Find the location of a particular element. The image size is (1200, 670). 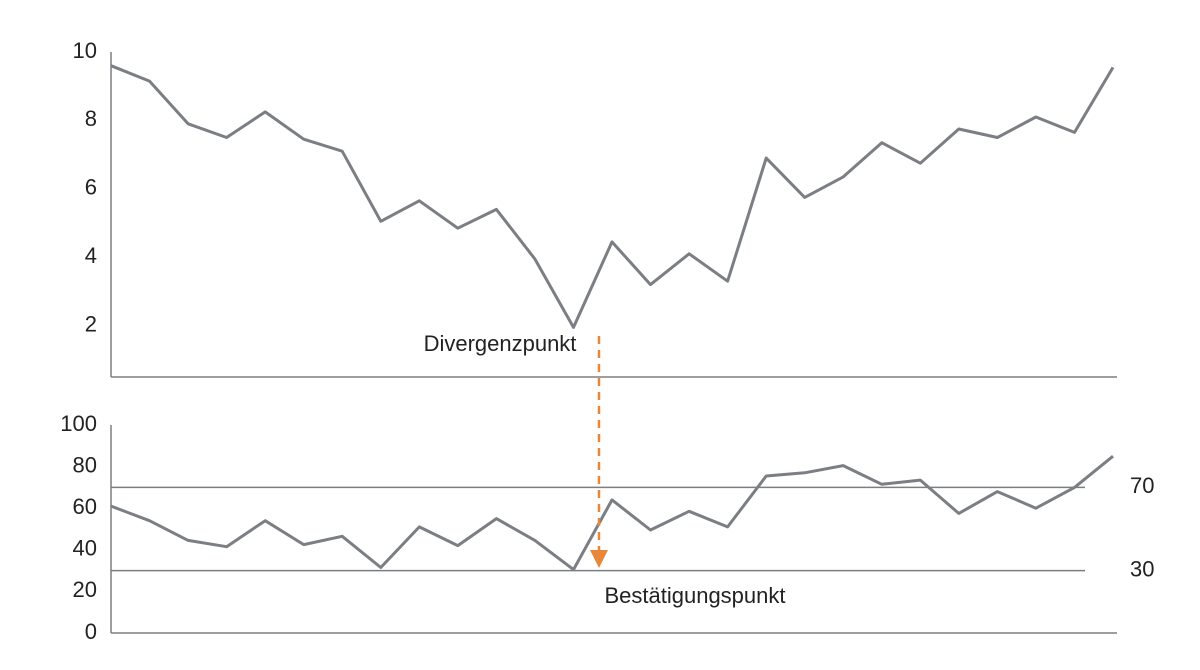

data-line is located at coordinates (612, 513).